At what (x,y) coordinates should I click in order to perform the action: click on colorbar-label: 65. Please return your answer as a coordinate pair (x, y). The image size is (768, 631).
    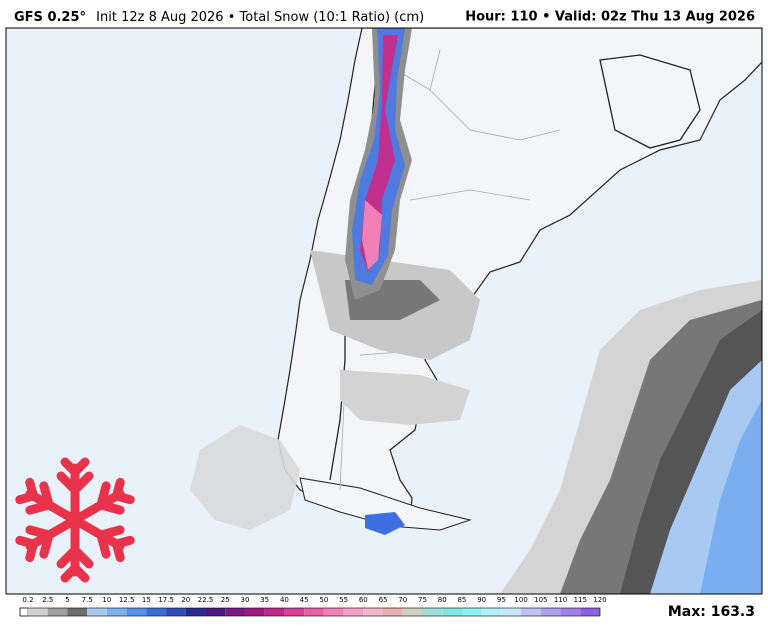
    Looking at the image, I should click on (383, 600).